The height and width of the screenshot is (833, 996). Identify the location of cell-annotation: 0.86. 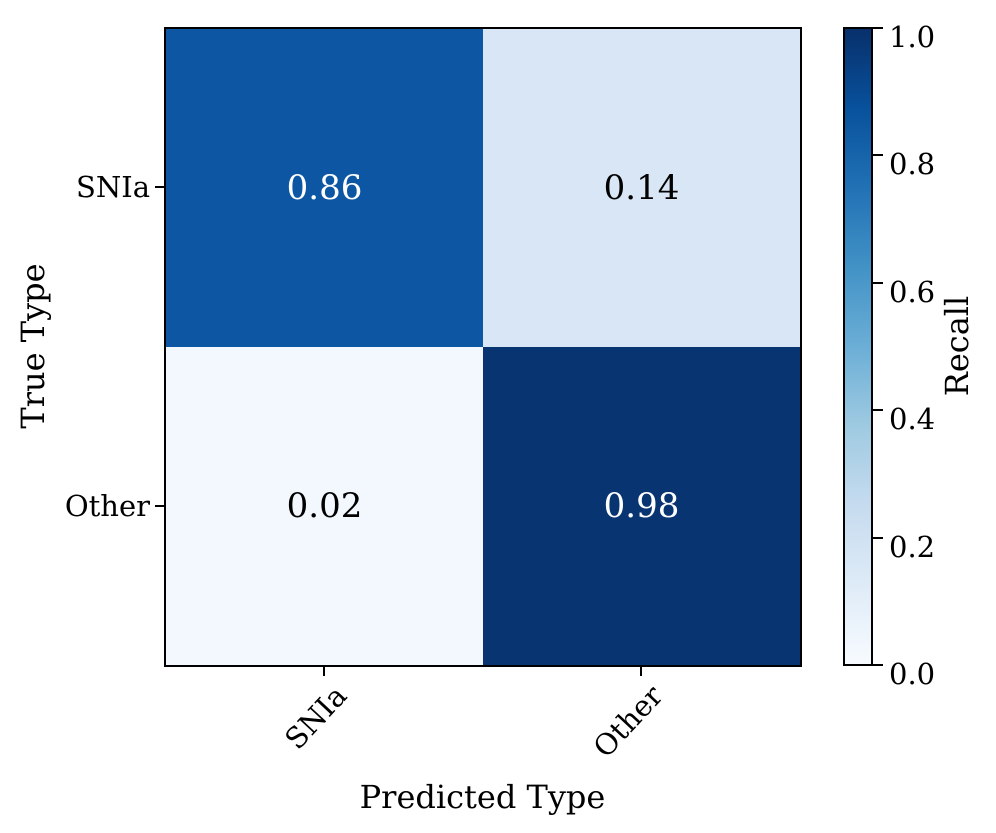
(324, 188).